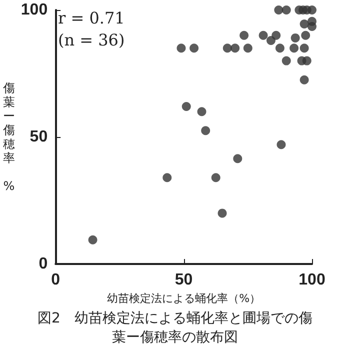  What do you see at coordinates (55, 280) in the screenshot?
I see `x-tick-label: 0` at bounding box center [55, 280].